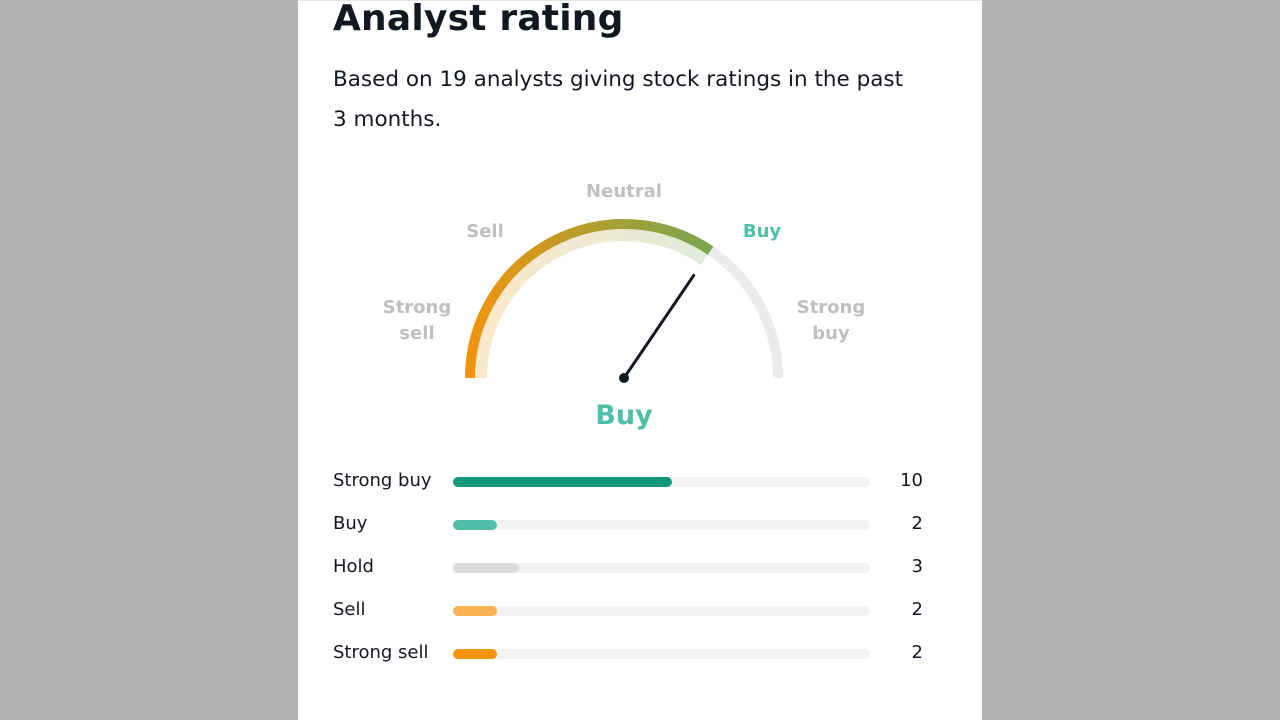 The image size is (1280, 720). I want to click on rating-row-hold: Hold 3, so click(628, 567).